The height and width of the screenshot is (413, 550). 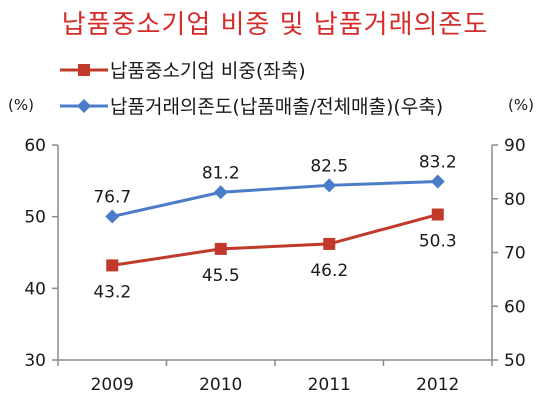 I want to click on right-tick-label: 90, so click(x=515, y=146).